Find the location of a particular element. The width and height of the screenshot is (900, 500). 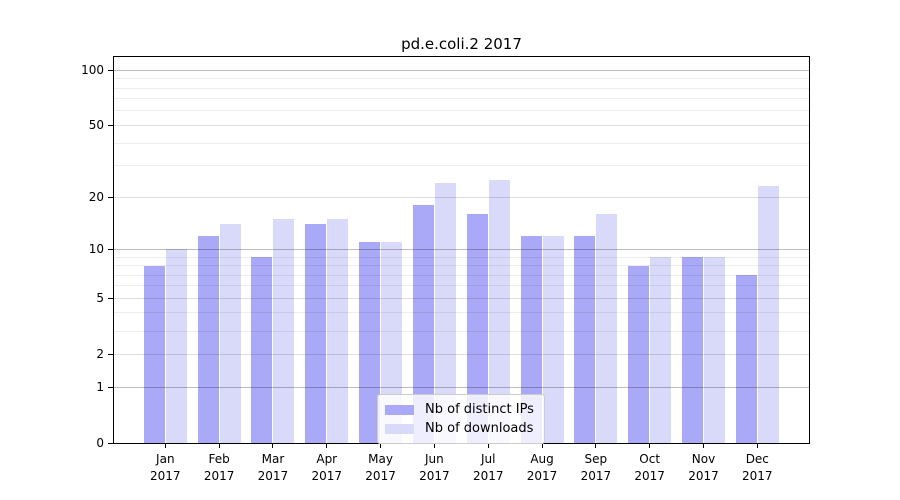

y-tick-label-5: 5 is located at coordinates (100, 298).